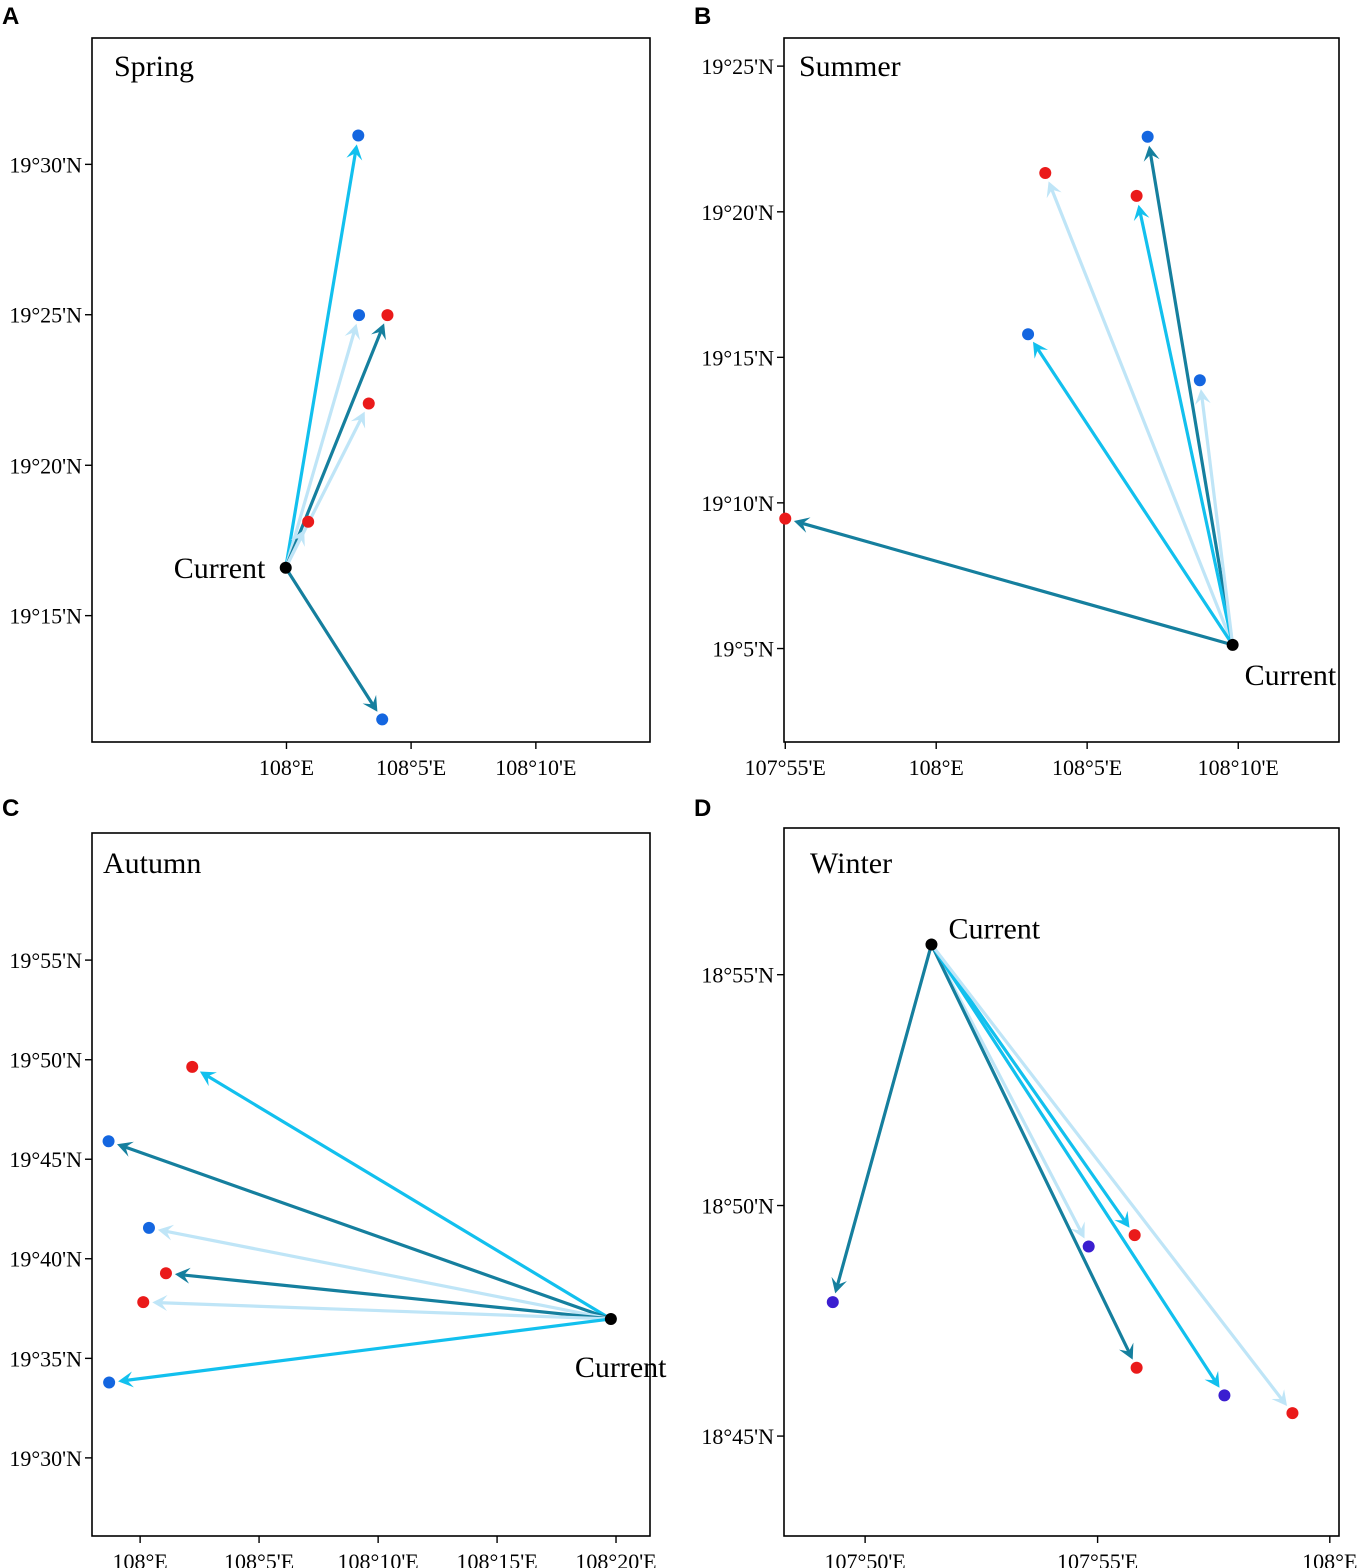 Image resolution: width=1358 pixels, height=1568 pixels. What do you see at coordinates (737, 1206) in the screenshot?
I see `y-tick-label: 18°50'N` at bounding box center [737, 1206].